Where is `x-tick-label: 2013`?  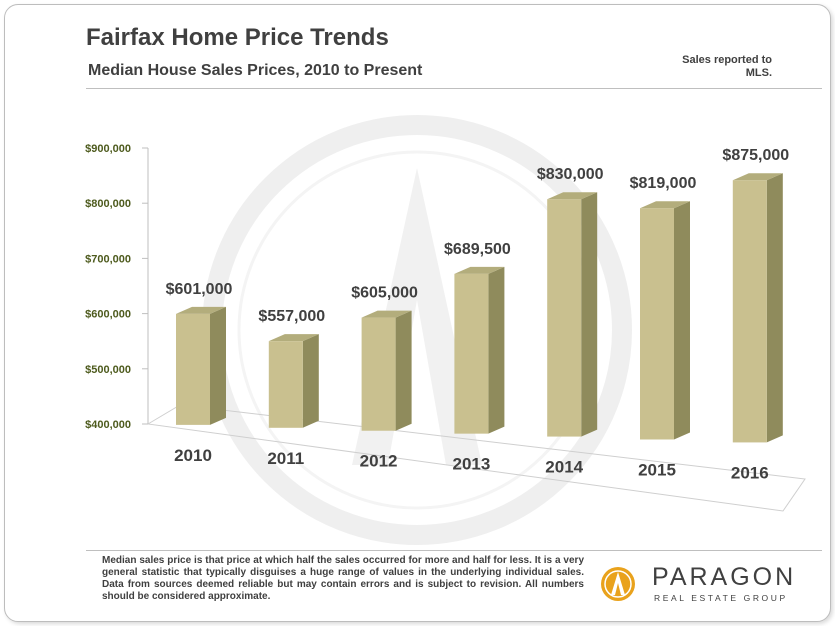
x-tick-label: 2013 is located at coordinates (471, 464).